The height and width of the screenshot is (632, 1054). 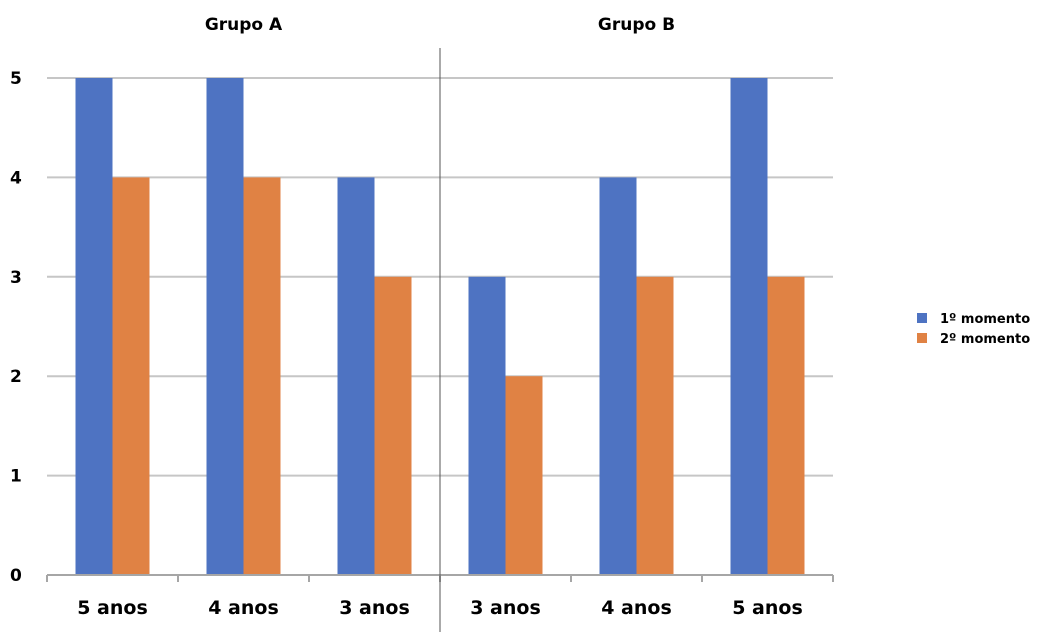 I want to click on legend-label: 2º momento, so click(x=985, y=339).